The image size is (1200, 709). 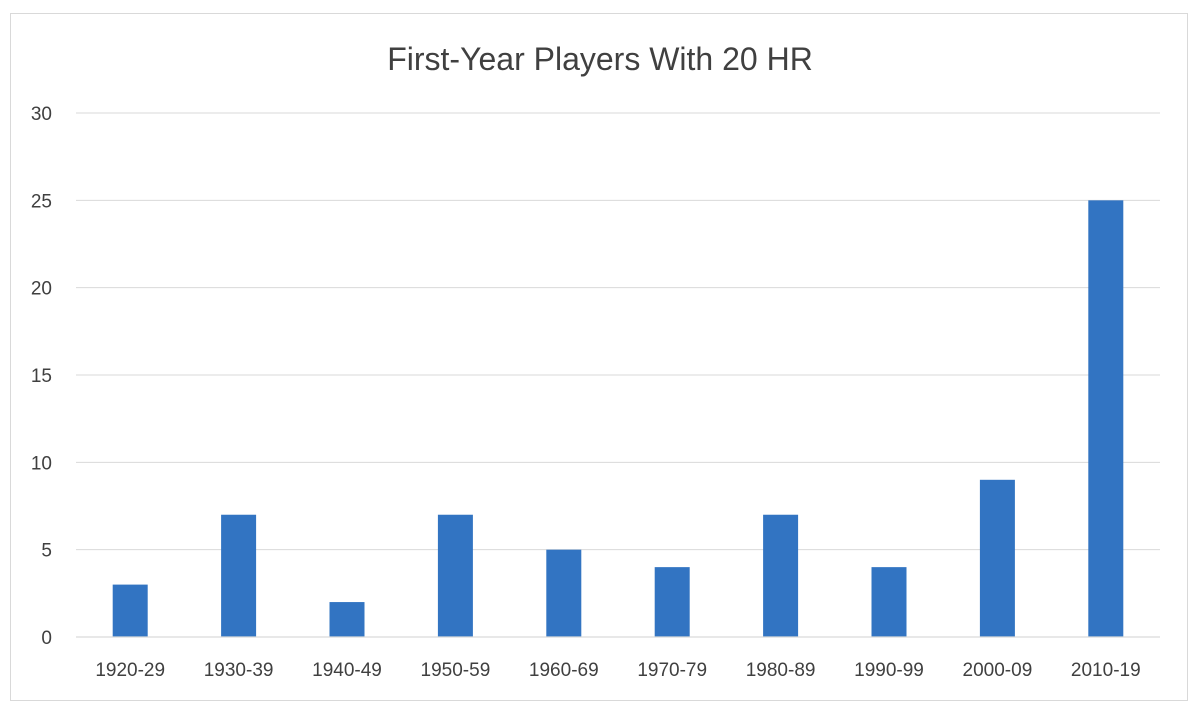 I want to click on y-tick-label: 10, so click(x=41, y=463).